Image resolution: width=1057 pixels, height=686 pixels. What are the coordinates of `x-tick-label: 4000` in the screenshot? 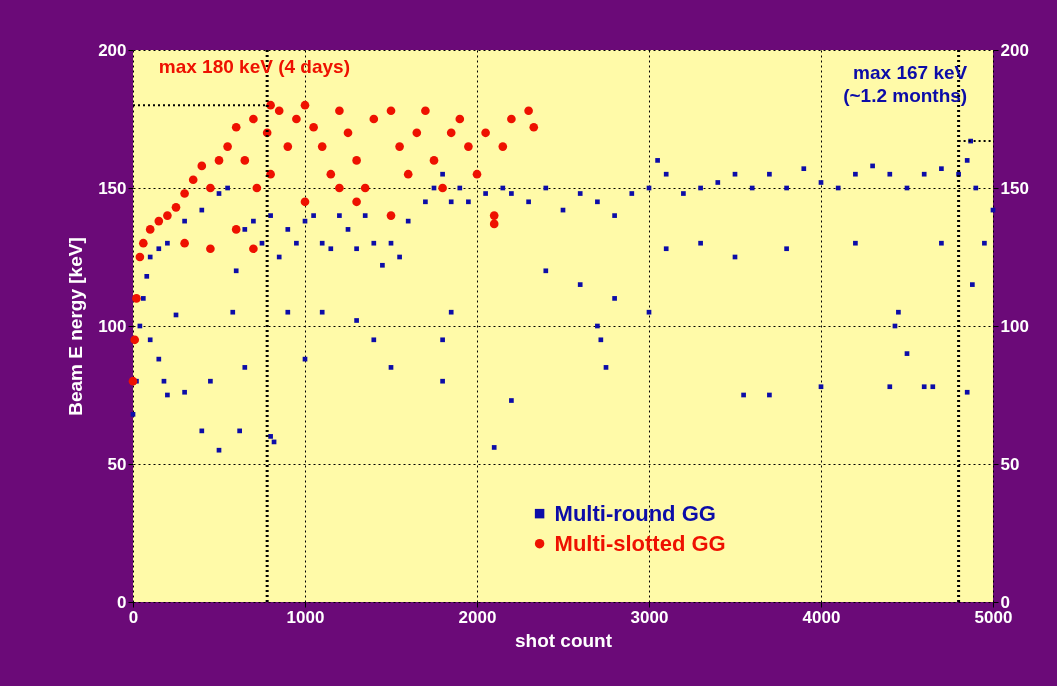 It's located at (821, 617).